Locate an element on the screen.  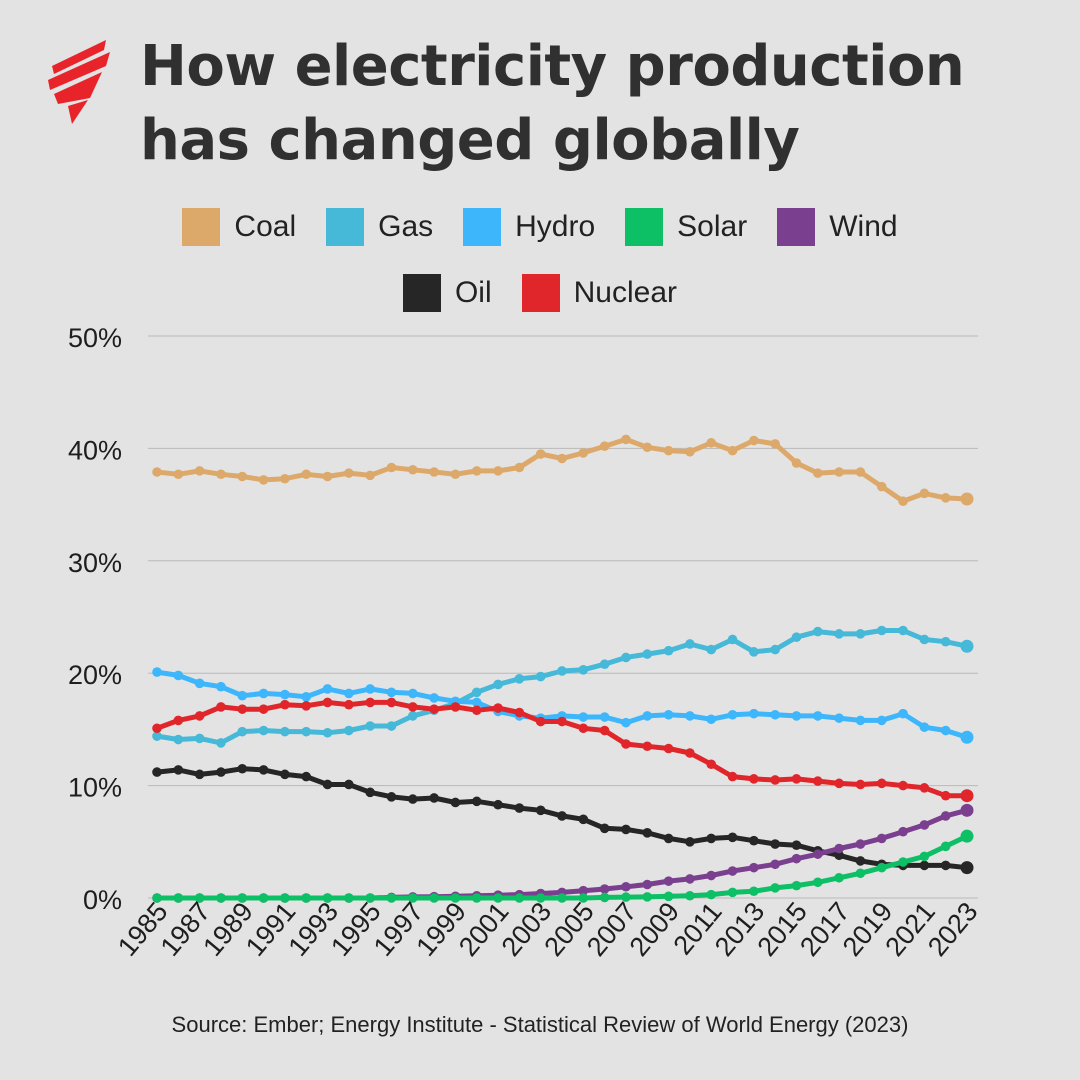
data-point-oil-1985 is located at coordinates (157, 772).